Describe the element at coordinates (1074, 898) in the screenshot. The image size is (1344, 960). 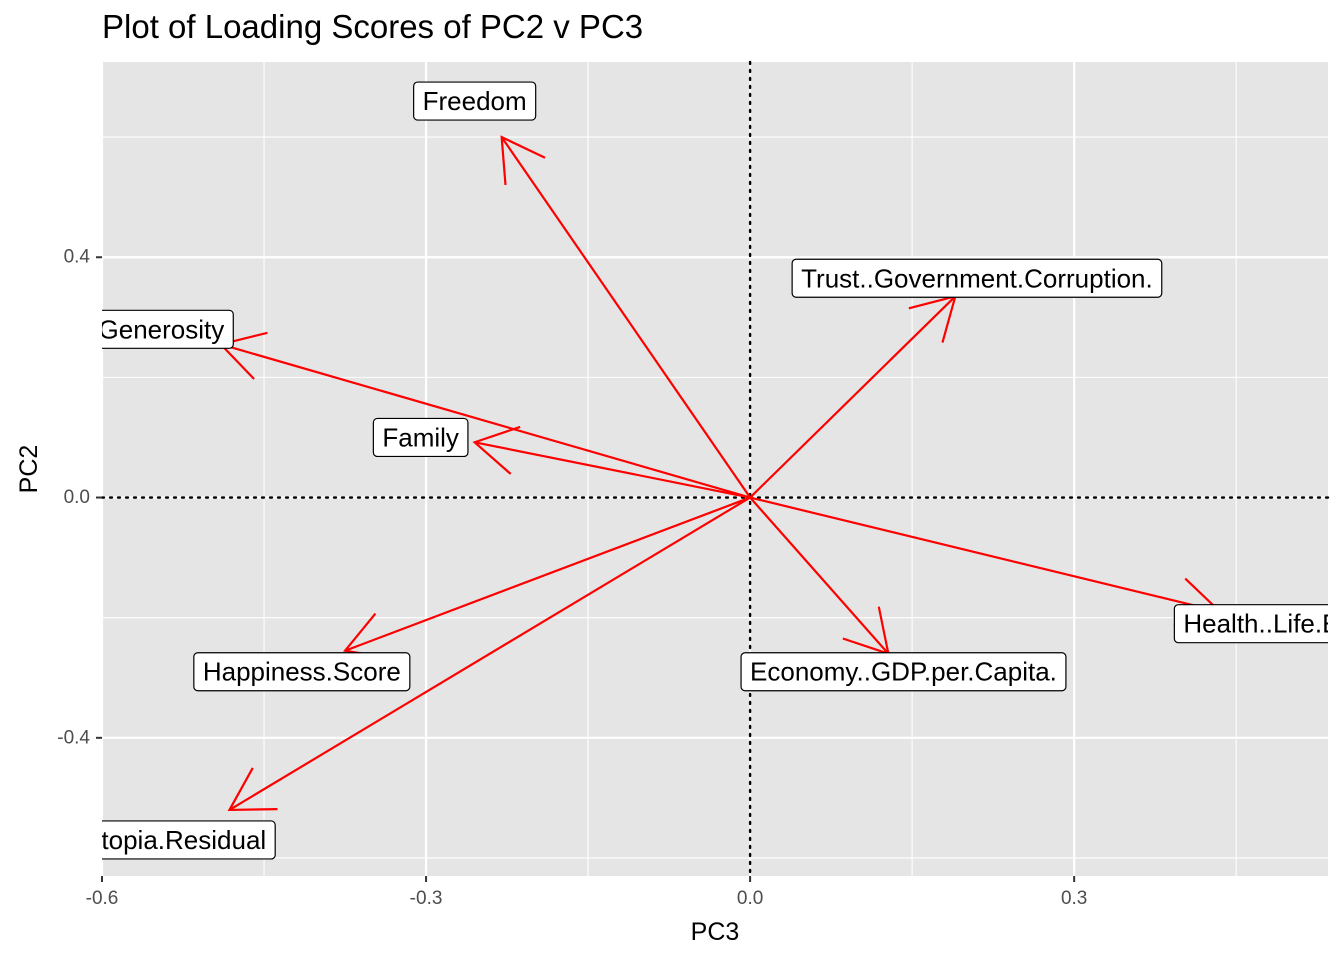
I see `x-tick-label: 0.3` at that location.